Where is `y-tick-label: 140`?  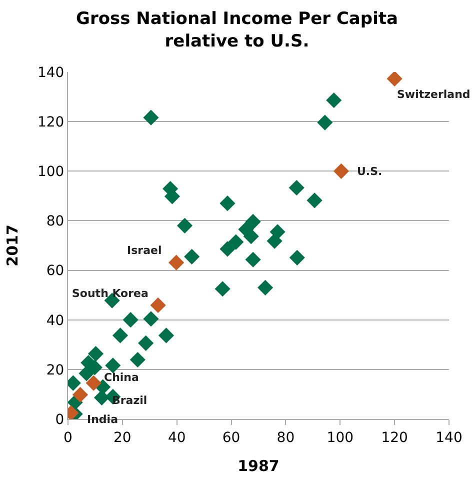 y-tick-label: 140 is located at coordinates (50, 72).